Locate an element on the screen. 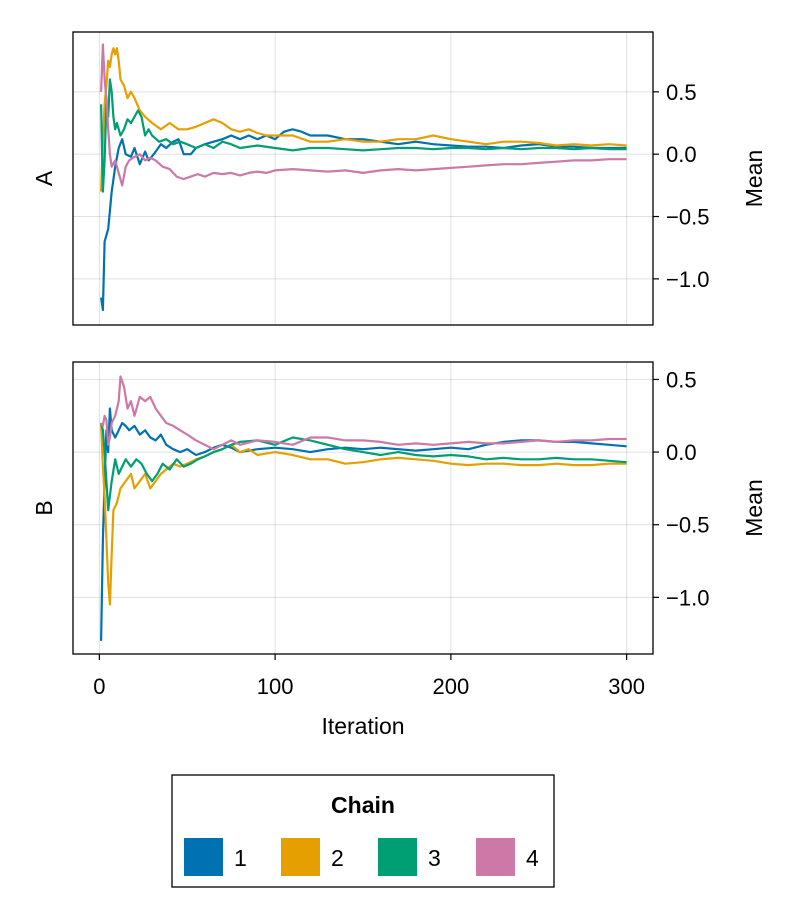 The image size is (800, 920). x-axis-label: Iteration is located at coordinates (362, 726).